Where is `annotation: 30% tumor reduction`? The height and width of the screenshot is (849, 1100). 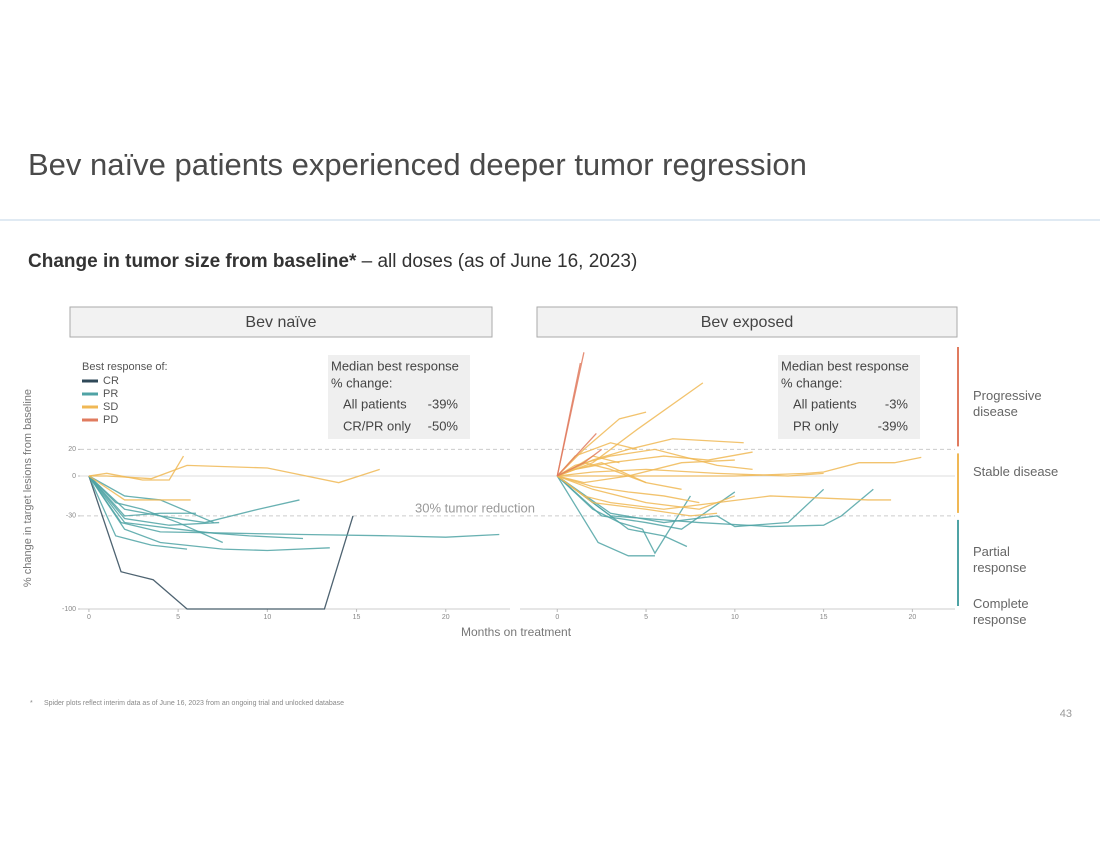 annotation: 30% tumor reduction is located at coordinates (475, 507).